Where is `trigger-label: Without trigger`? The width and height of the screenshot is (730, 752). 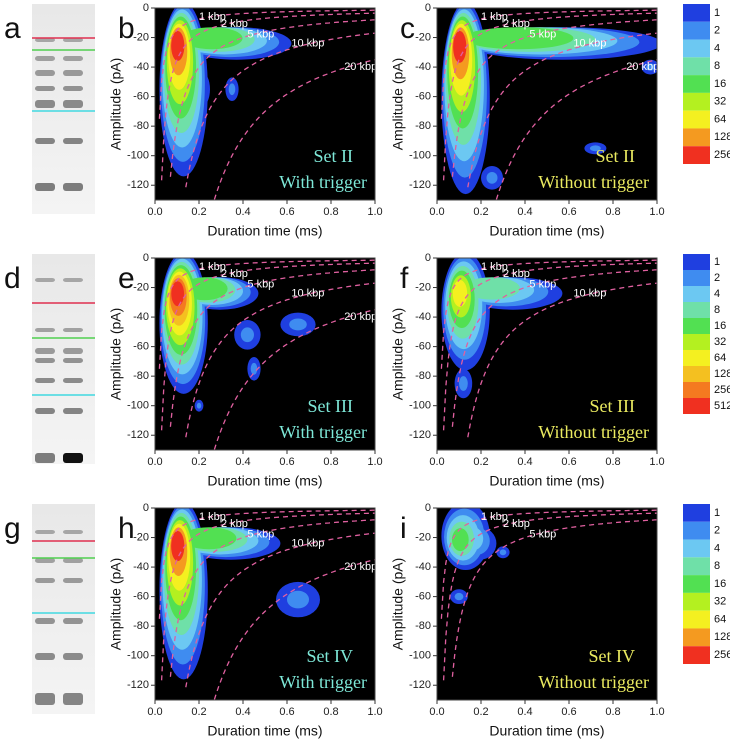 trigger-label: Without trigger is located at coordinates (593, 682).